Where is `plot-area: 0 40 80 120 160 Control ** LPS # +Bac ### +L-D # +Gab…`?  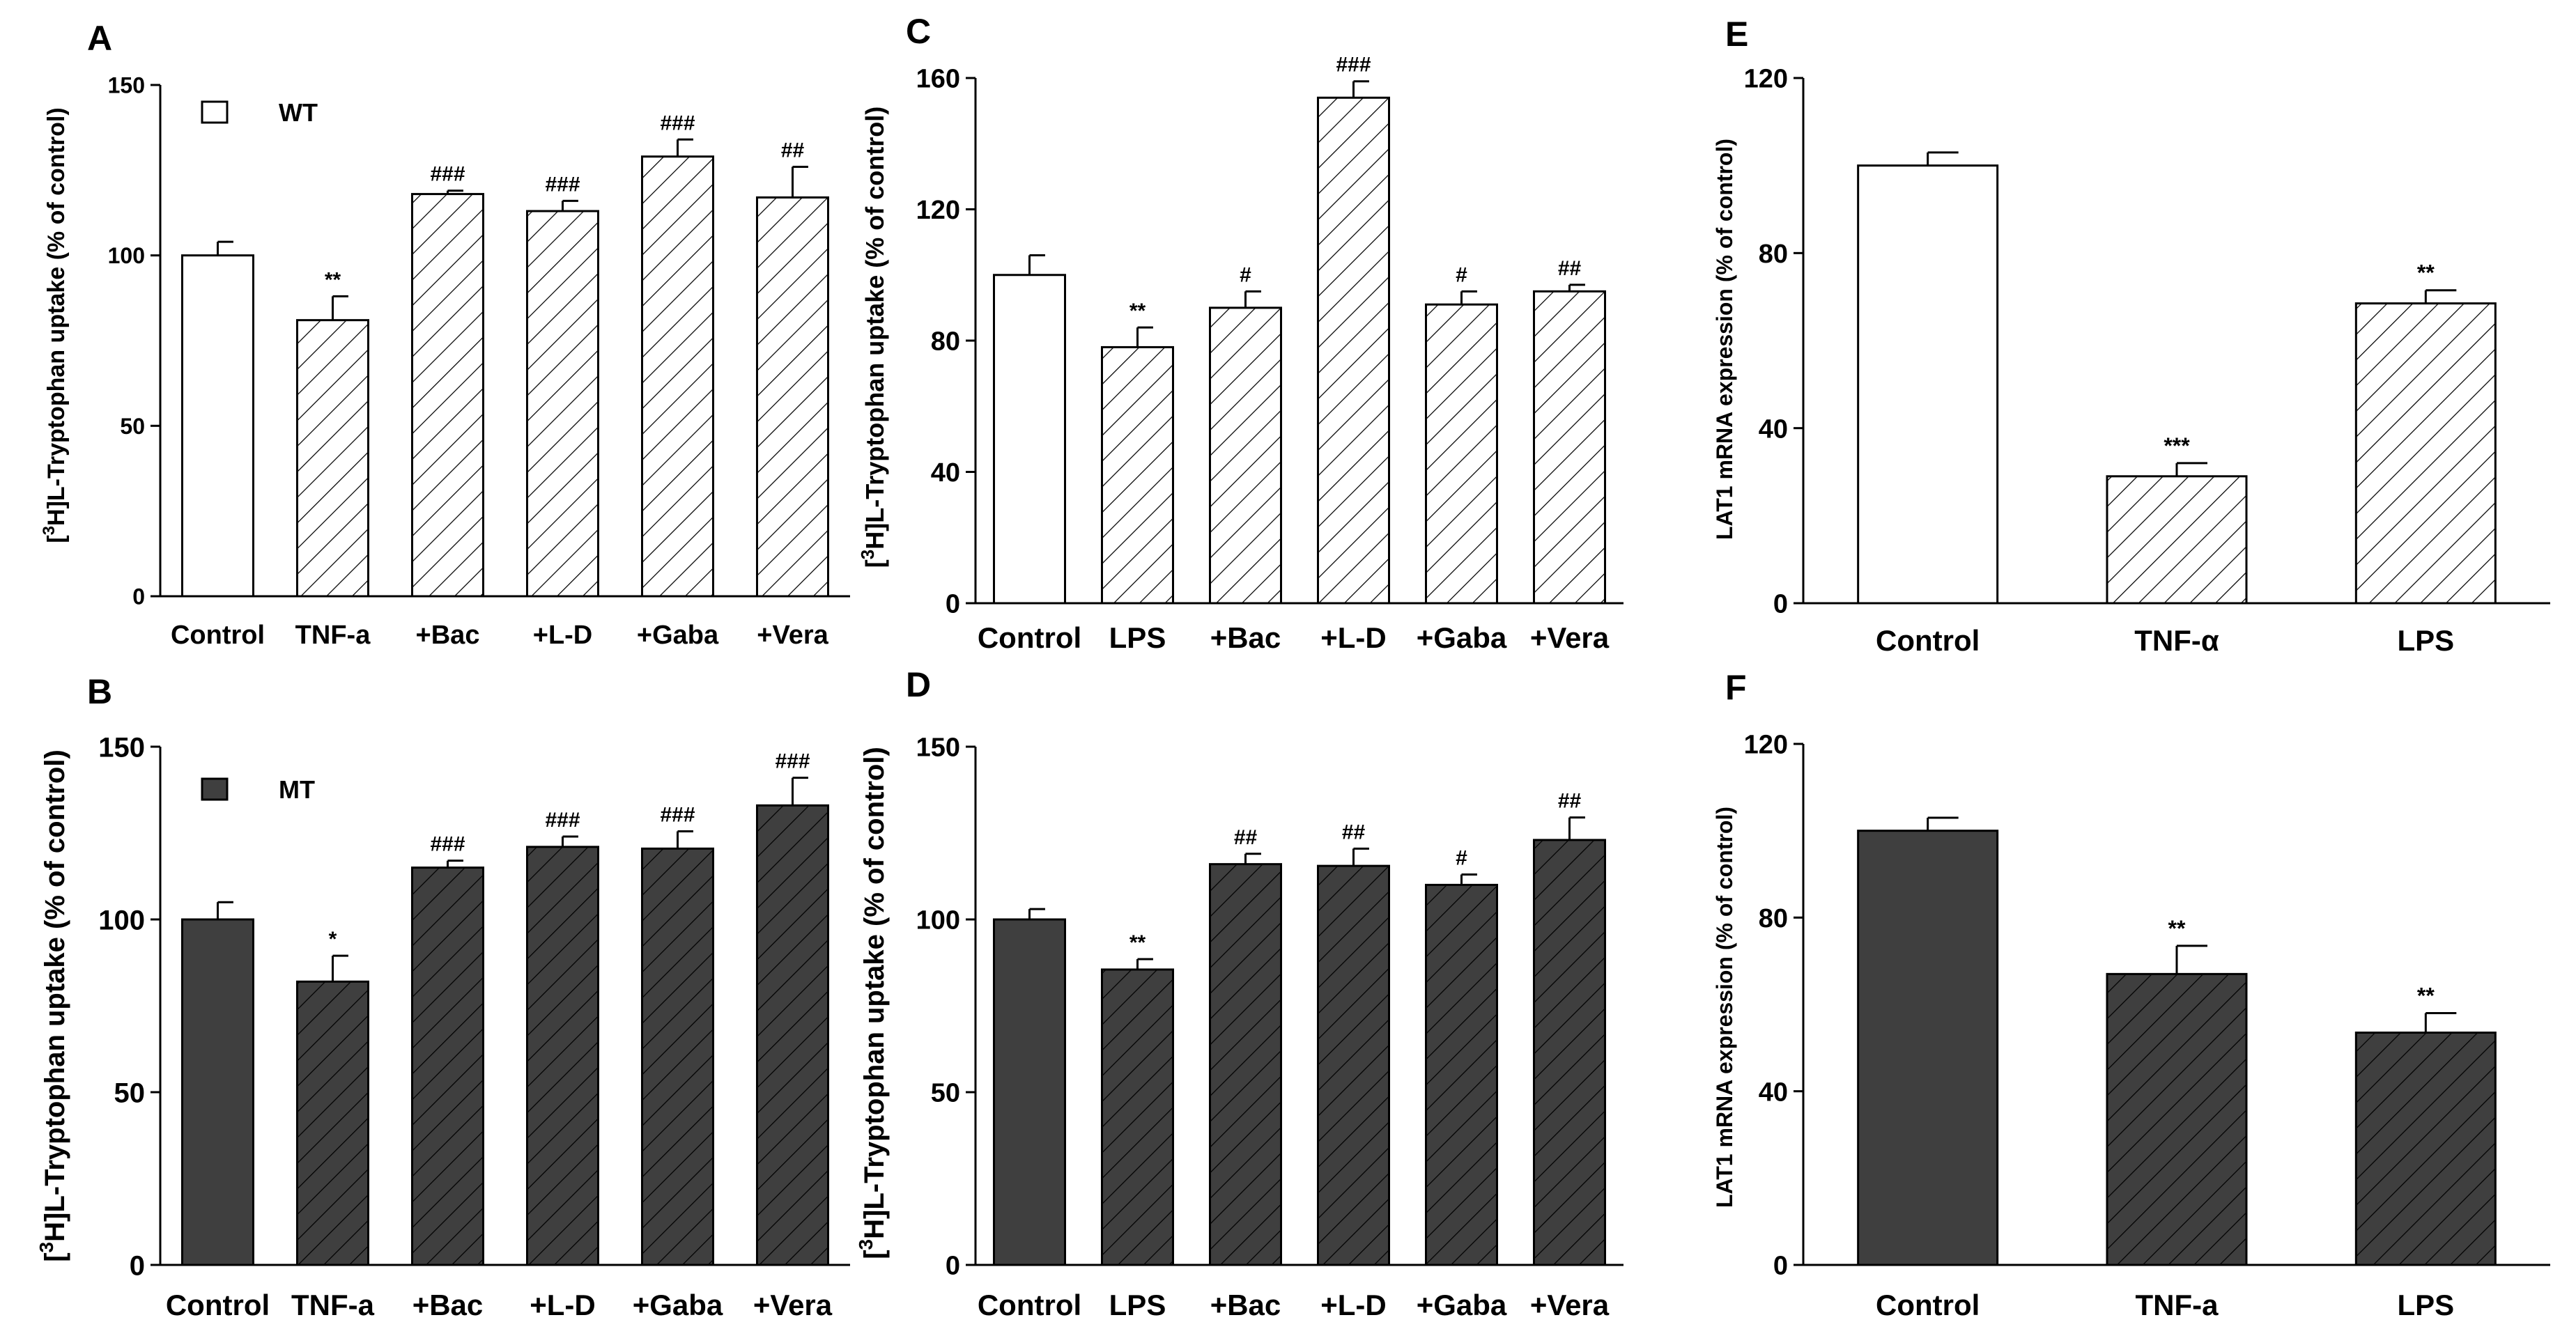 plot-area: 0 40 80 120 160 Control ** LPS # +Bac ### +L-D # +Gab… is located at coordinates (1270, 354).